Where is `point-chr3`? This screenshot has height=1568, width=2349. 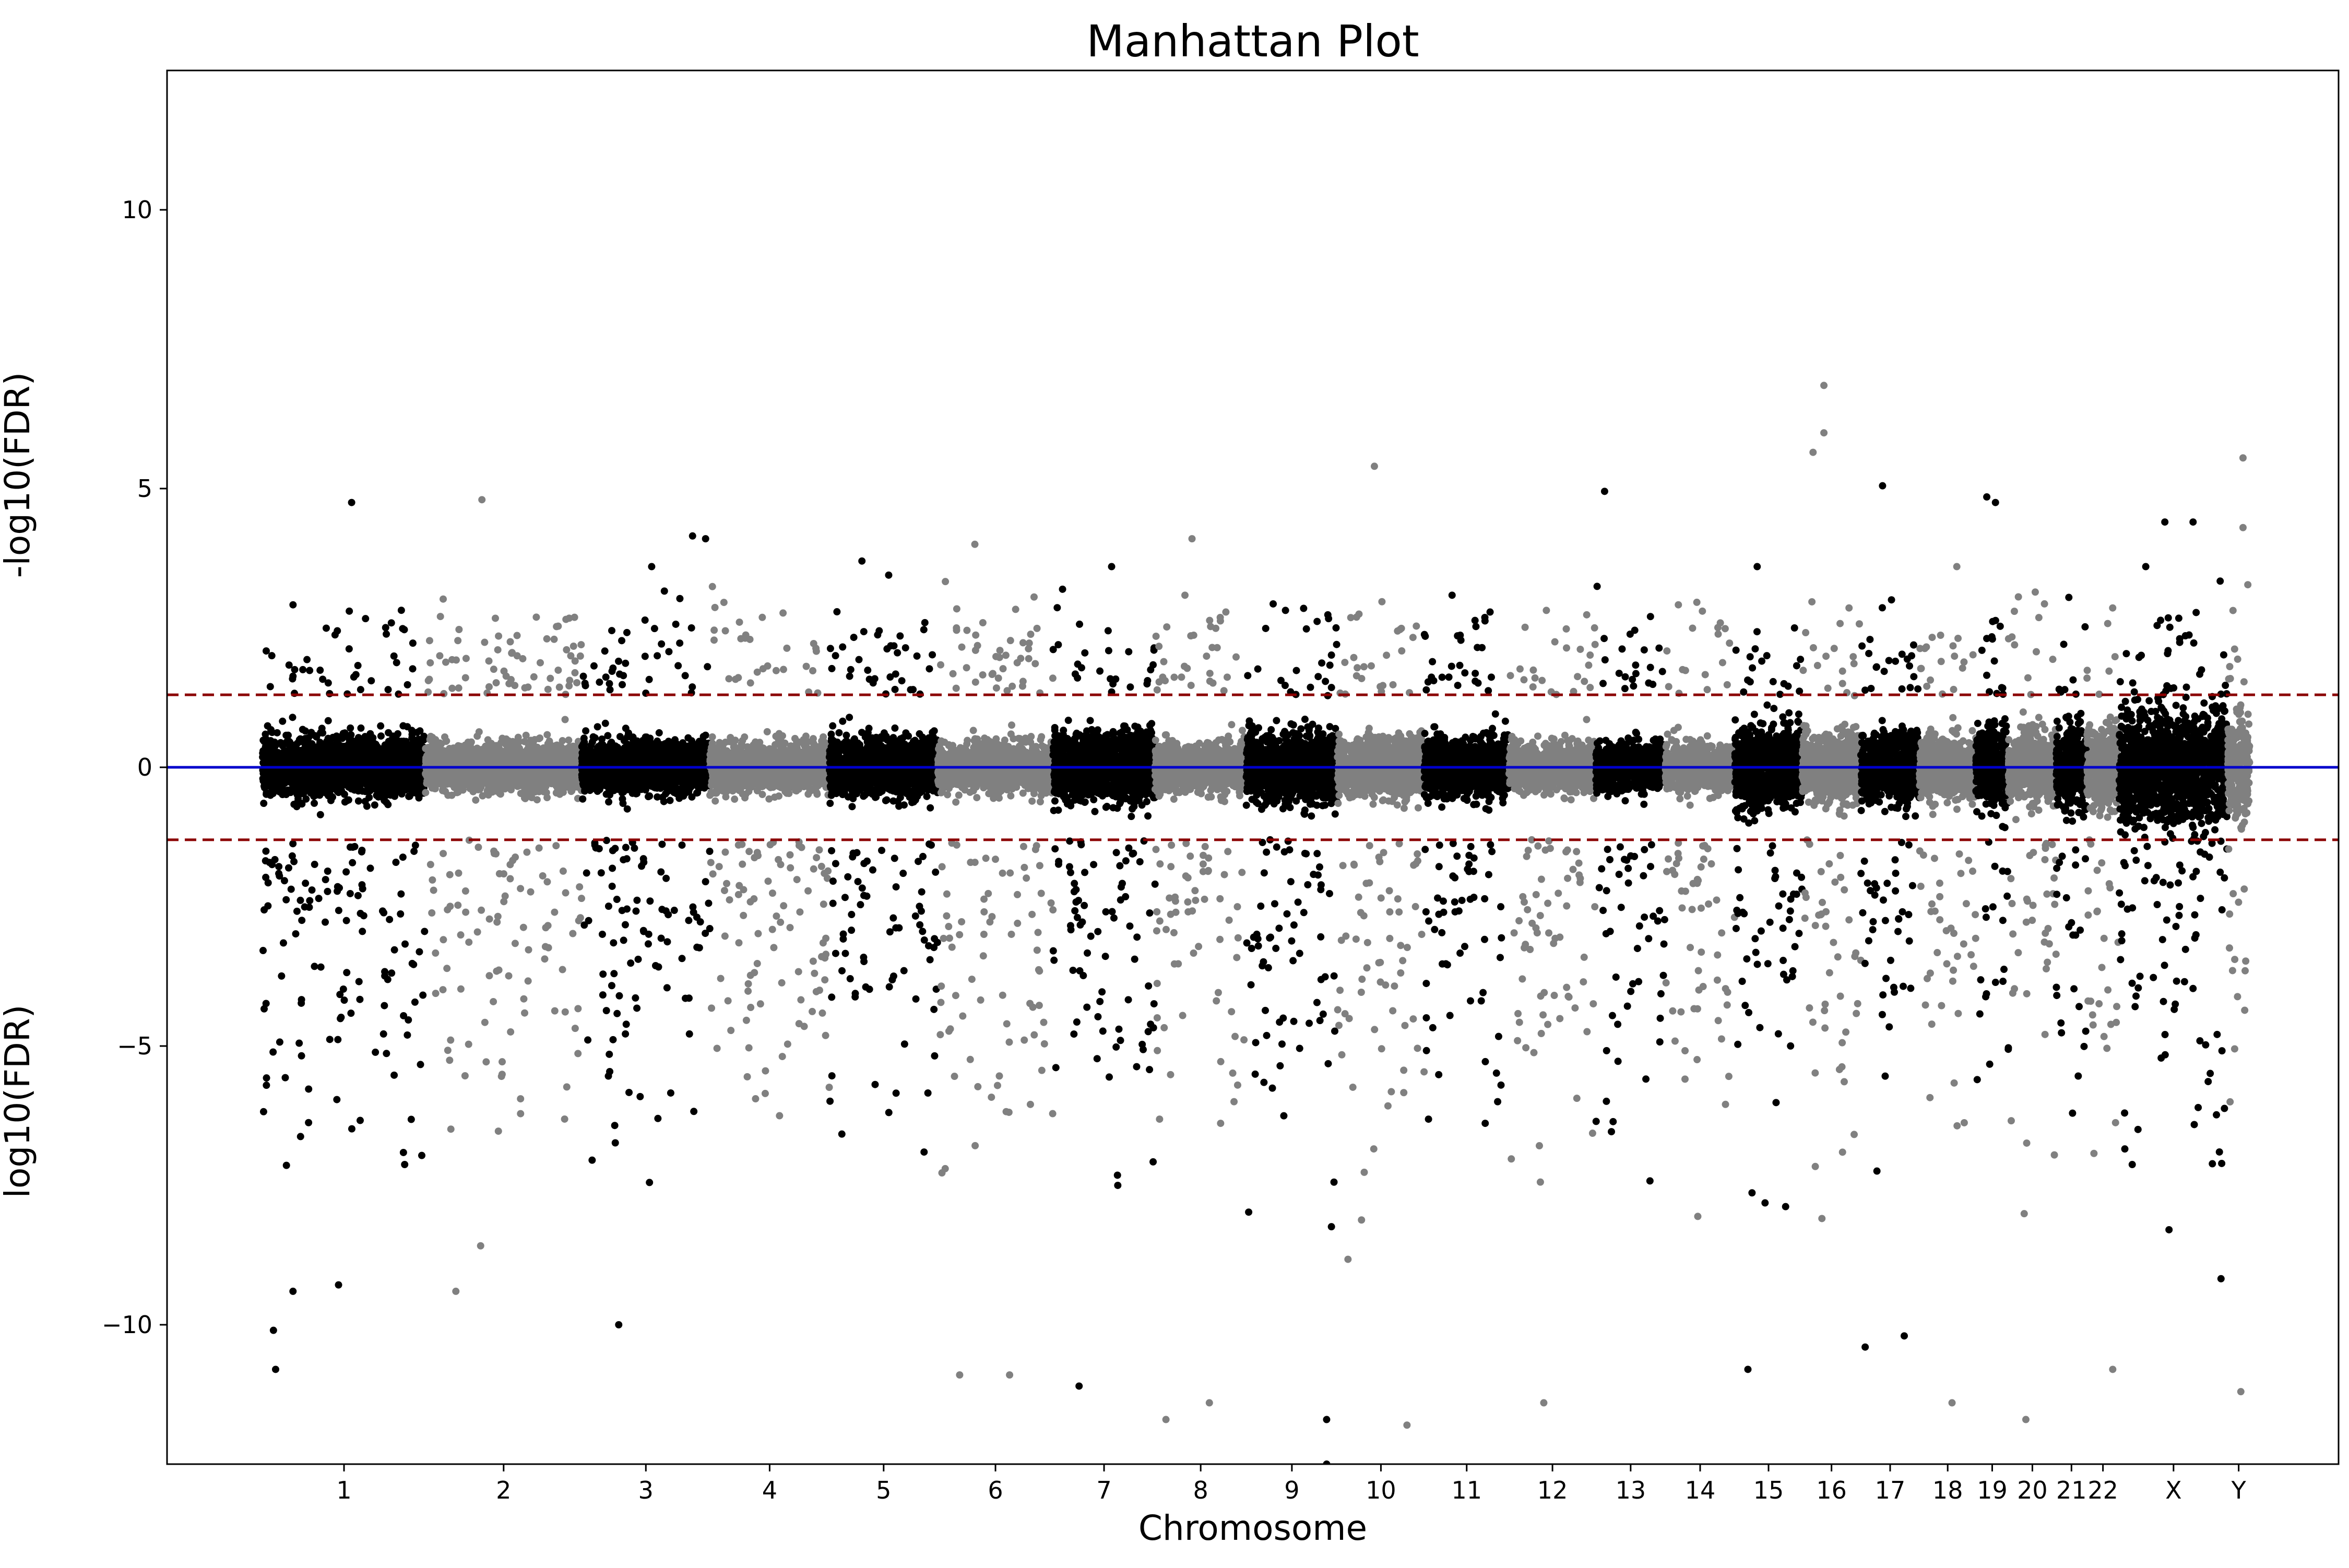 point-chr3 is located at coordinates (705, 539).